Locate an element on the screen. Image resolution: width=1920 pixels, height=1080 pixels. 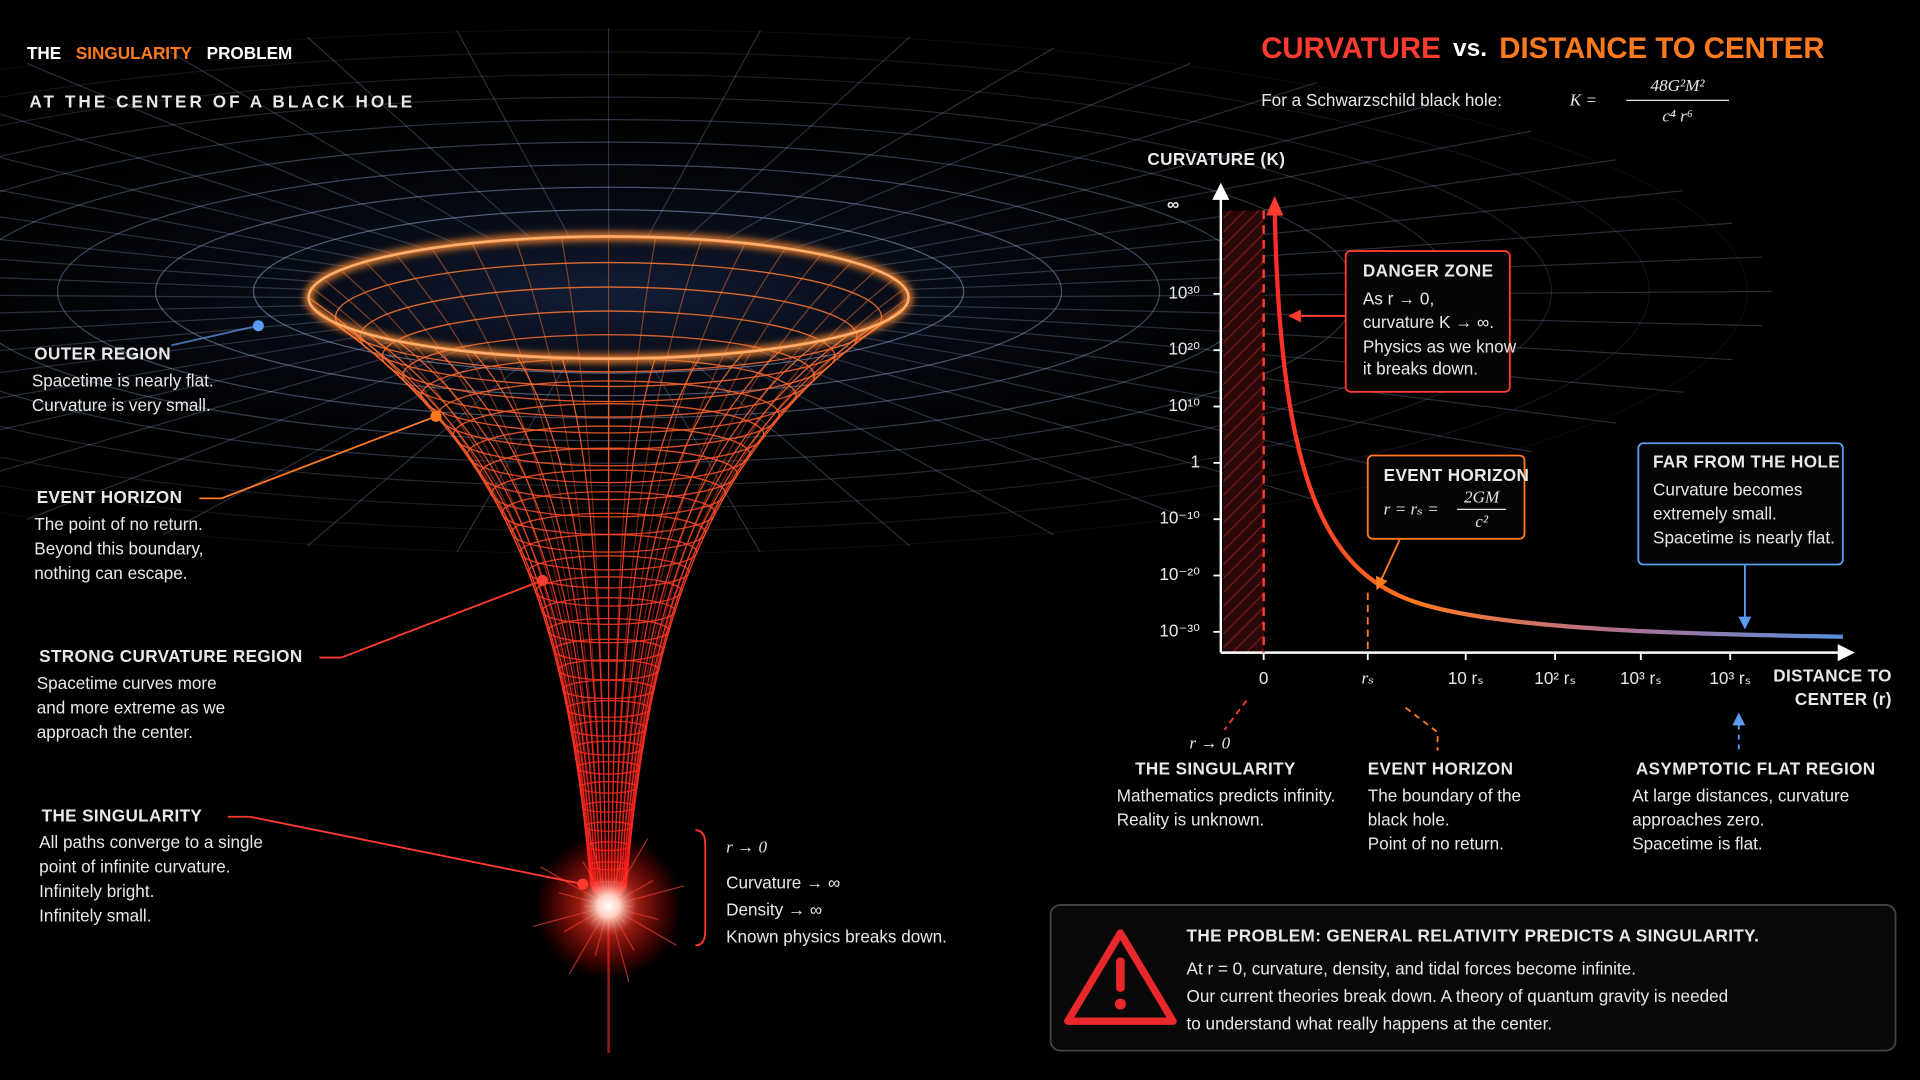
x-tick-label: 10² rₛ is located at coordinates (1555, 678).